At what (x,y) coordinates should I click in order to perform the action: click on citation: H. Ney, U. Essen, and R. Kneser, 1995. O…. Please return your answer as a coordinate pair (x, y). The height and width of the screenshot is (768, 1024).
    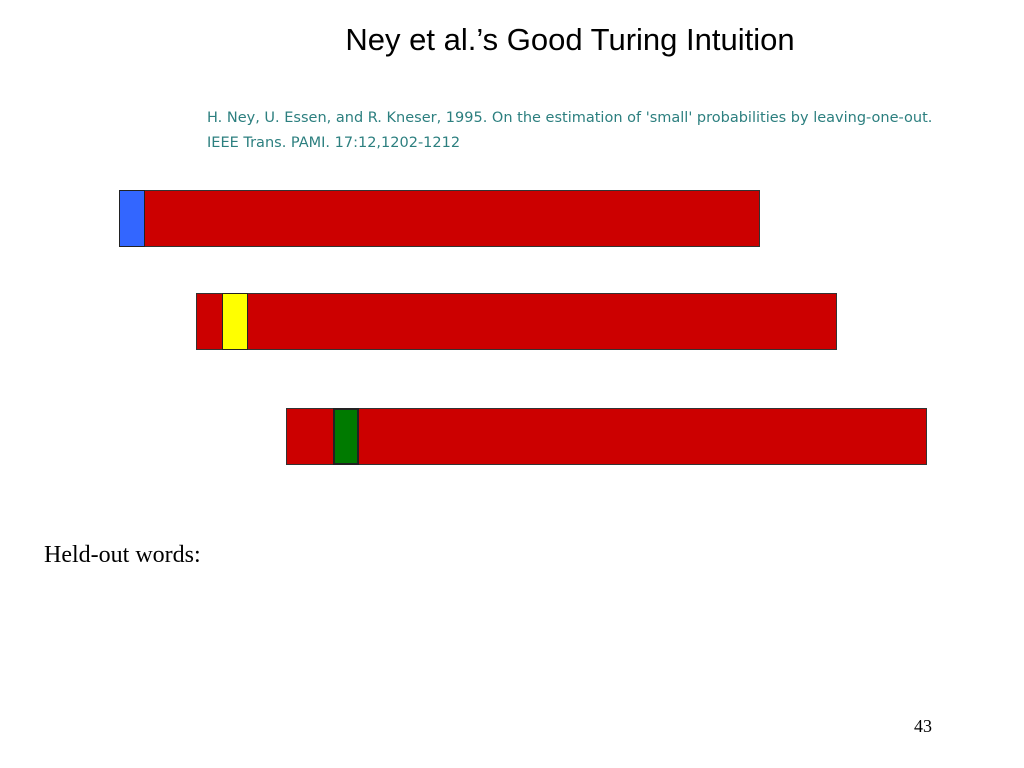
    Looking at the image, I should click on (612, 131).